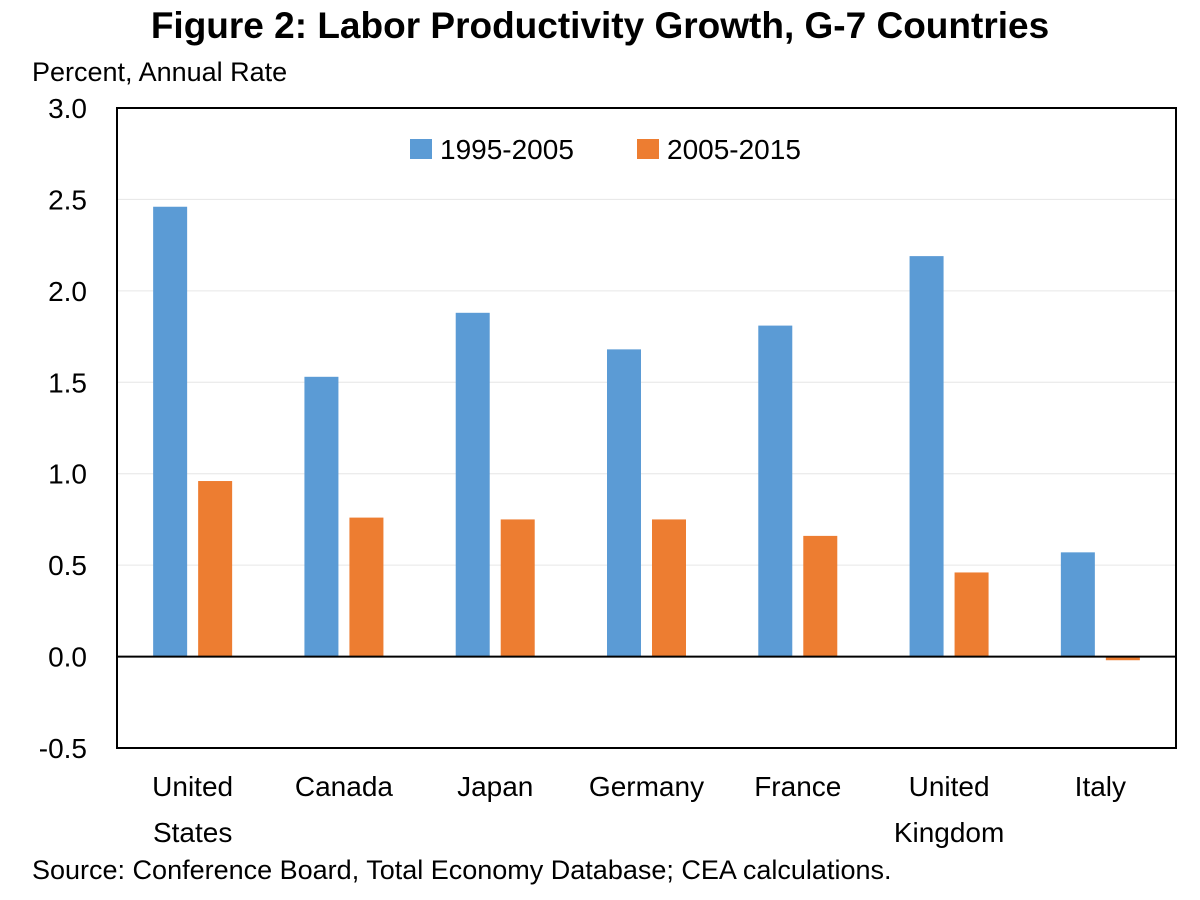 The width and height of the screenshot is (1200, 900). I want to click on legend-label: 1995-2005, so click(507, 149).